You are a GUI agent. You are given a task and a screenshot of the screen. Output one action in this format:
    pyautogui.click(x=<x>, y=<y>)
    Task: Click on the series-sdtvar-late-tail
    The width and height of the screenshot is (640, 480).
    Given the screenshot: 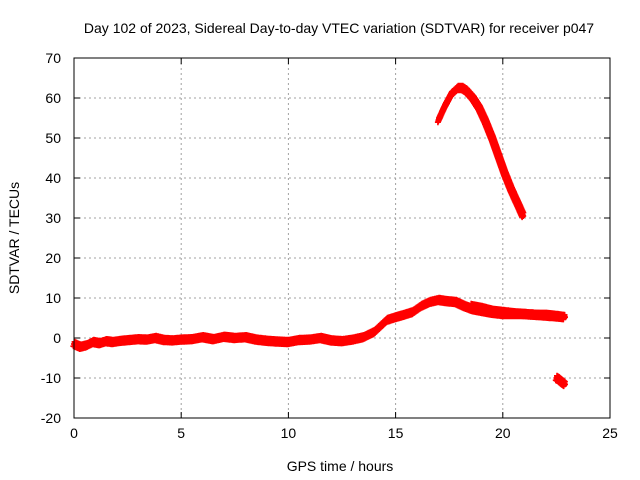 What is the action you would take?
    pyautogui.click(x=560, y=381)
    